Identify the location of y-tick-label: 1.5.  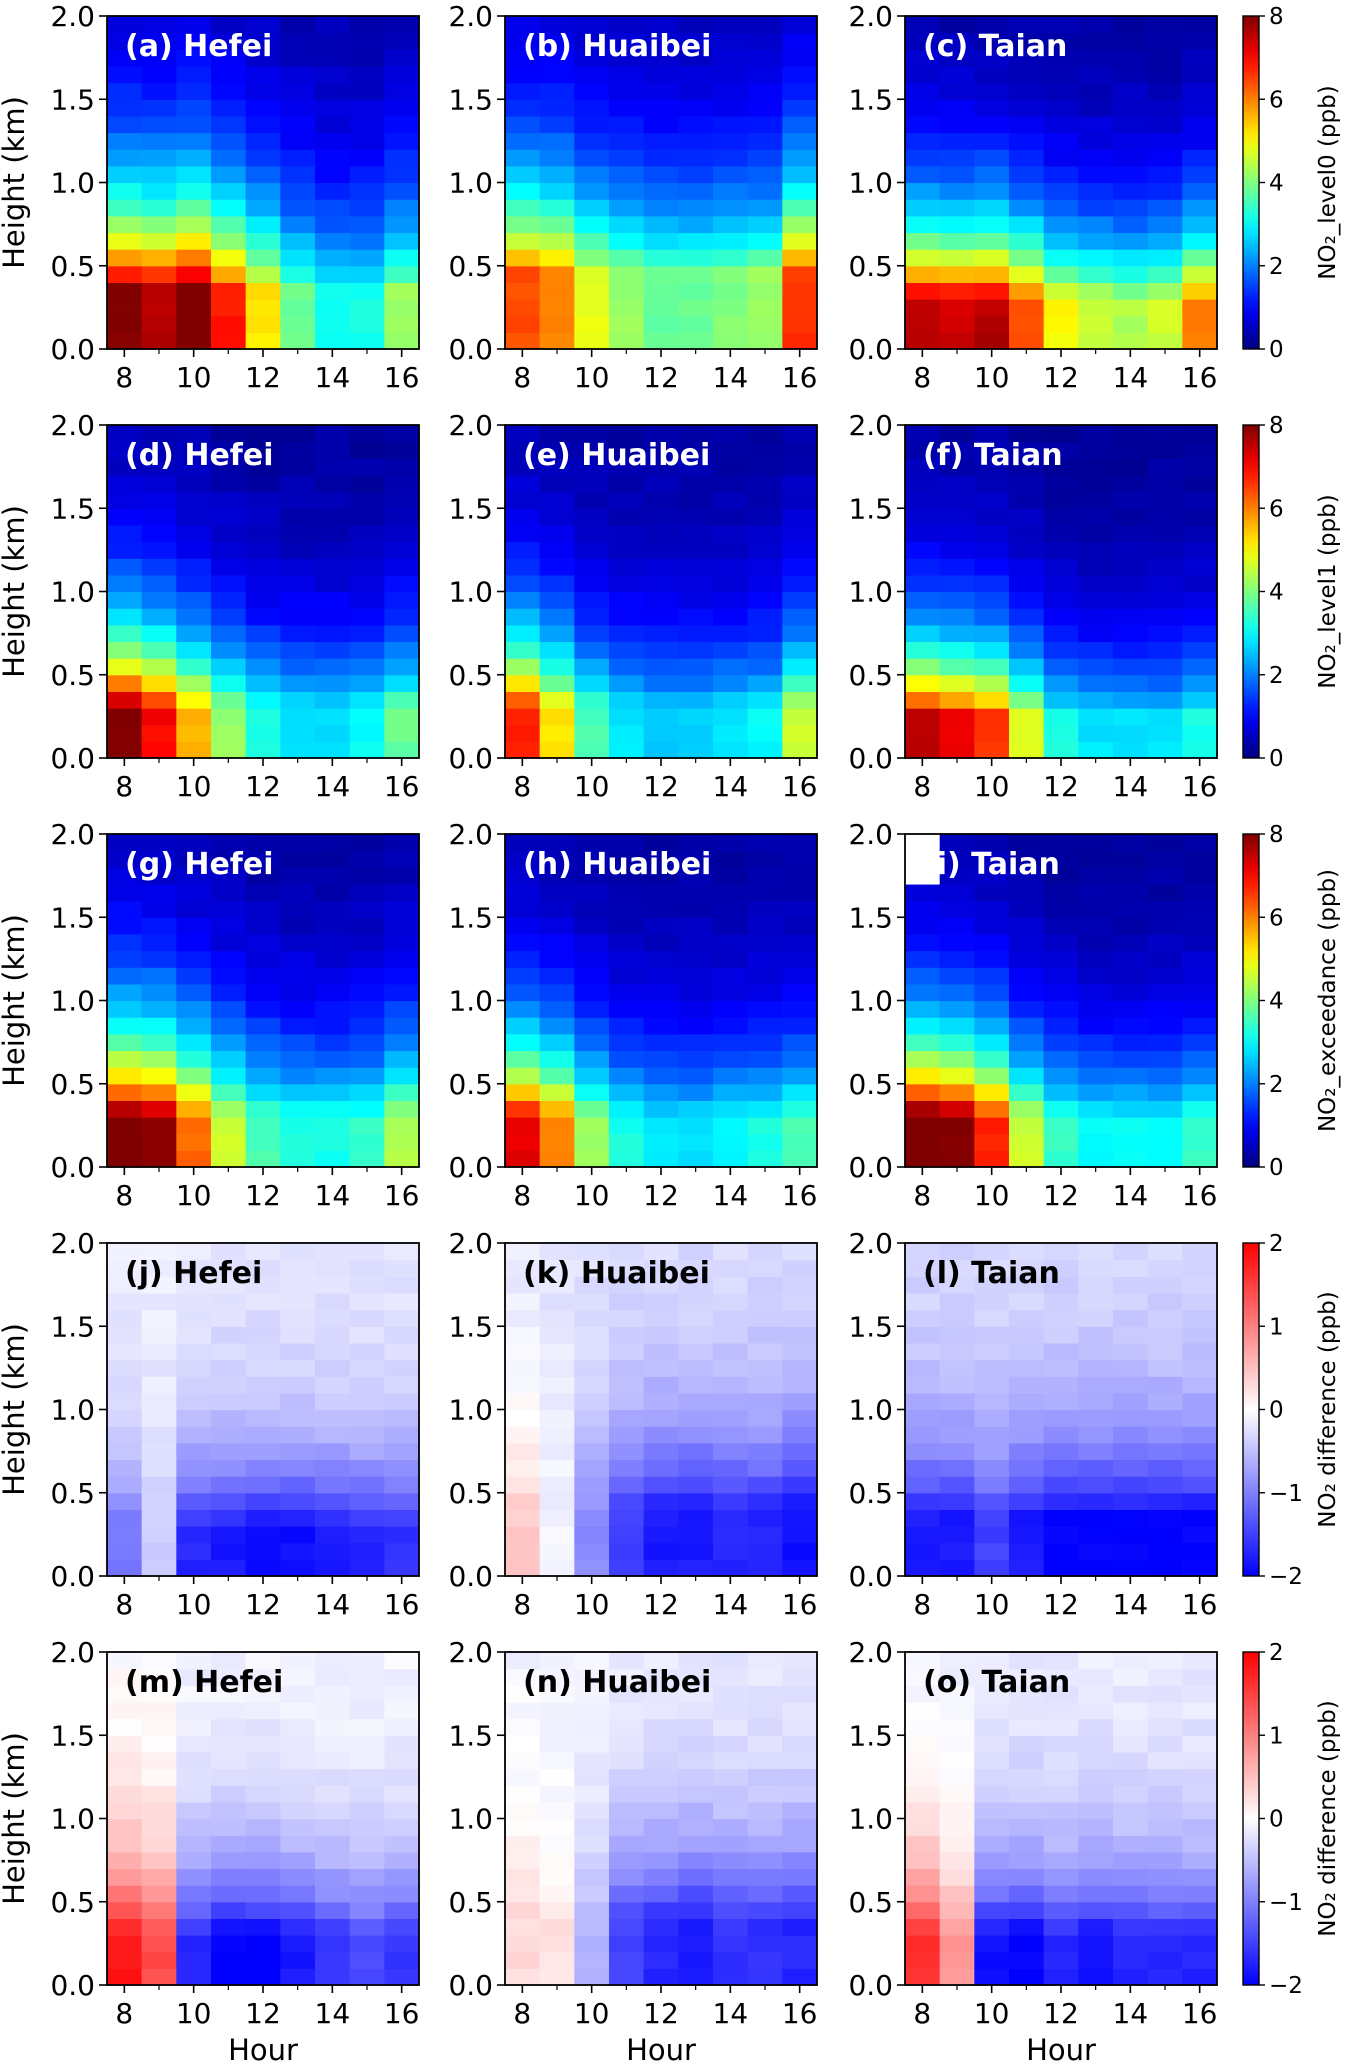
(470, 917).